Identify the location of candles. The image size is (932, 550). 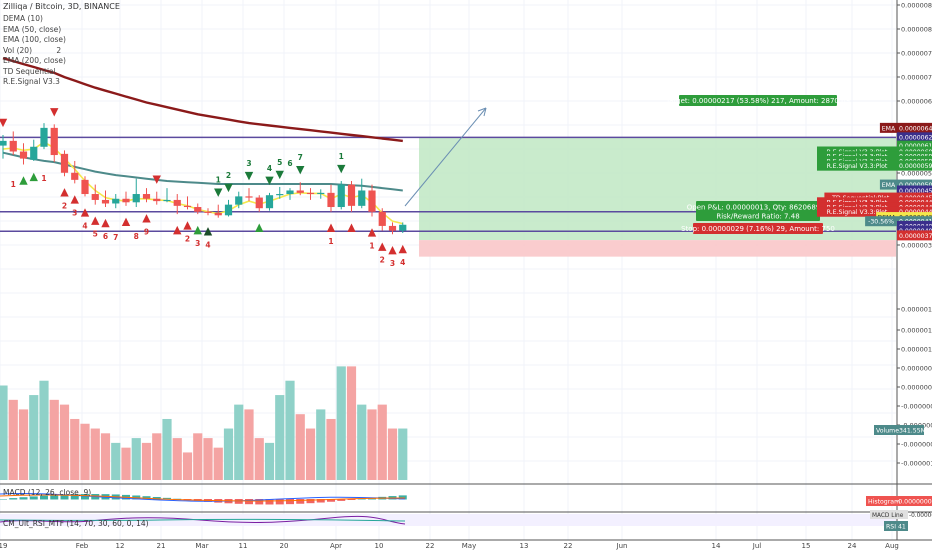
(203, 179).